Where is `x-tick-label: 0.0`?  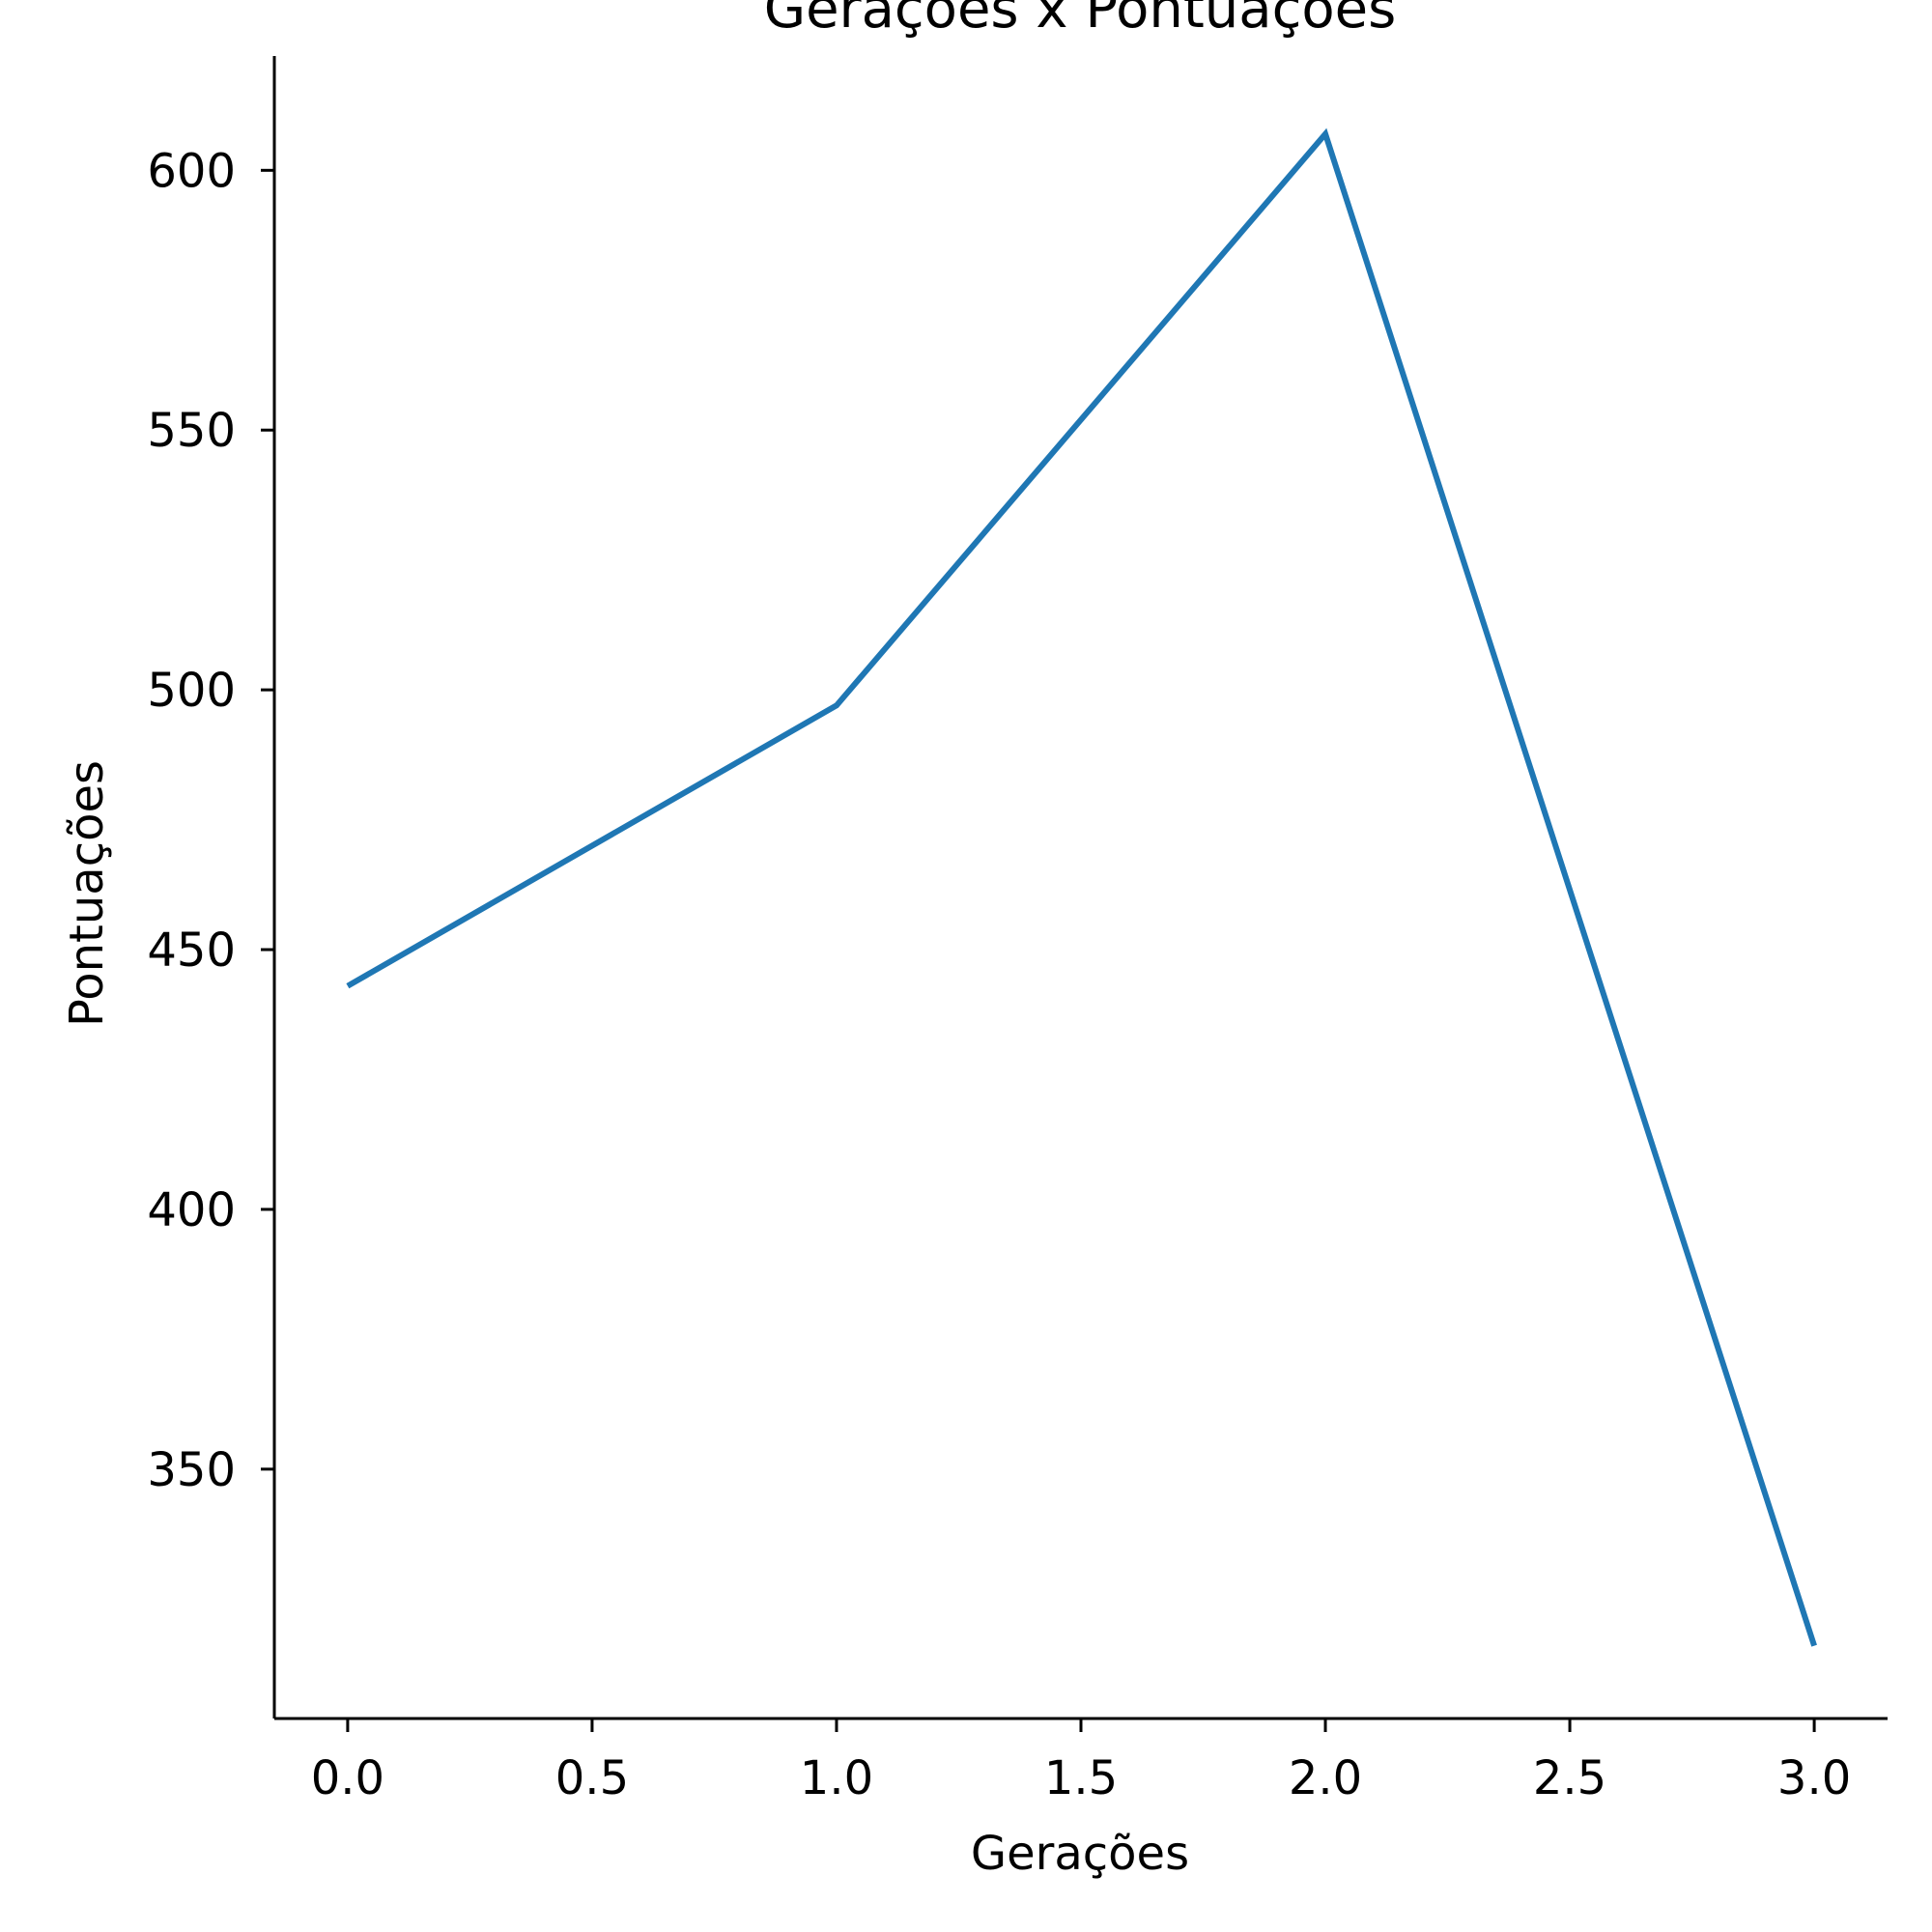 x-tick-label: 0.0 is located at coordinates (347, 1778).